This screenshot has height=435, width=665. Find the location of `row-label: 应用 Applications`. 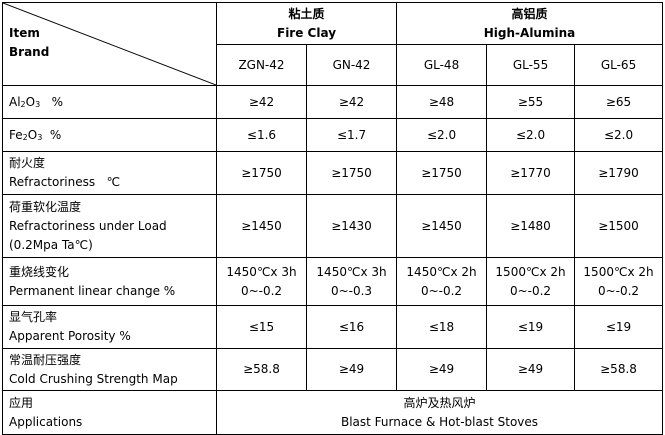

row-label: 应用 Applications is located at coordinates (109, 412).